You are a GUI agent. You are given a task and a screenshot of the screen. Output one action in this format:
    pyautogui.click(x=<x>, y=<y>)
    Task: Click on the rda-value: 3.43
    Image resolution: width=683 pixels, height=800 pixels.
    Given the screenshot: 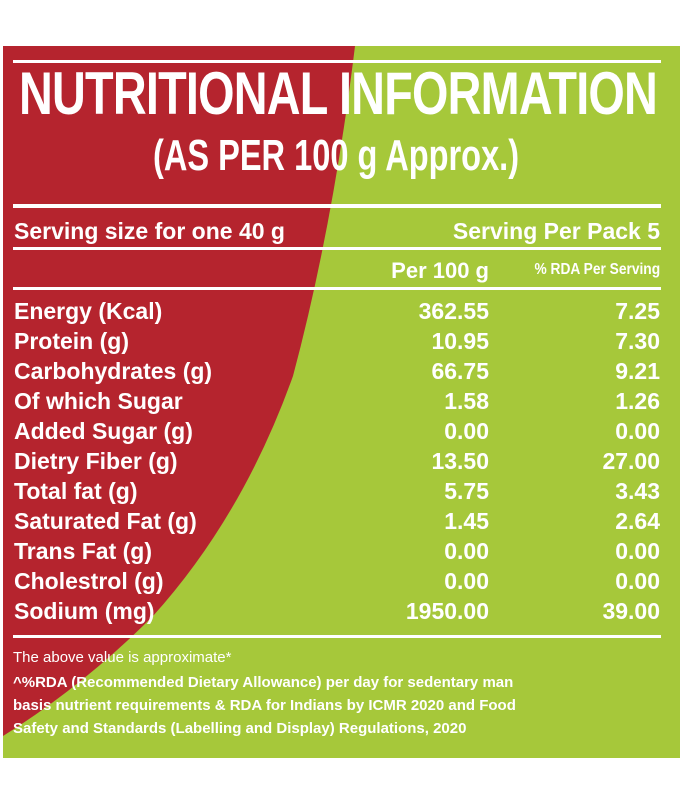 What is the action you would take?
    pyautogui.click(x=637, y=491)
    